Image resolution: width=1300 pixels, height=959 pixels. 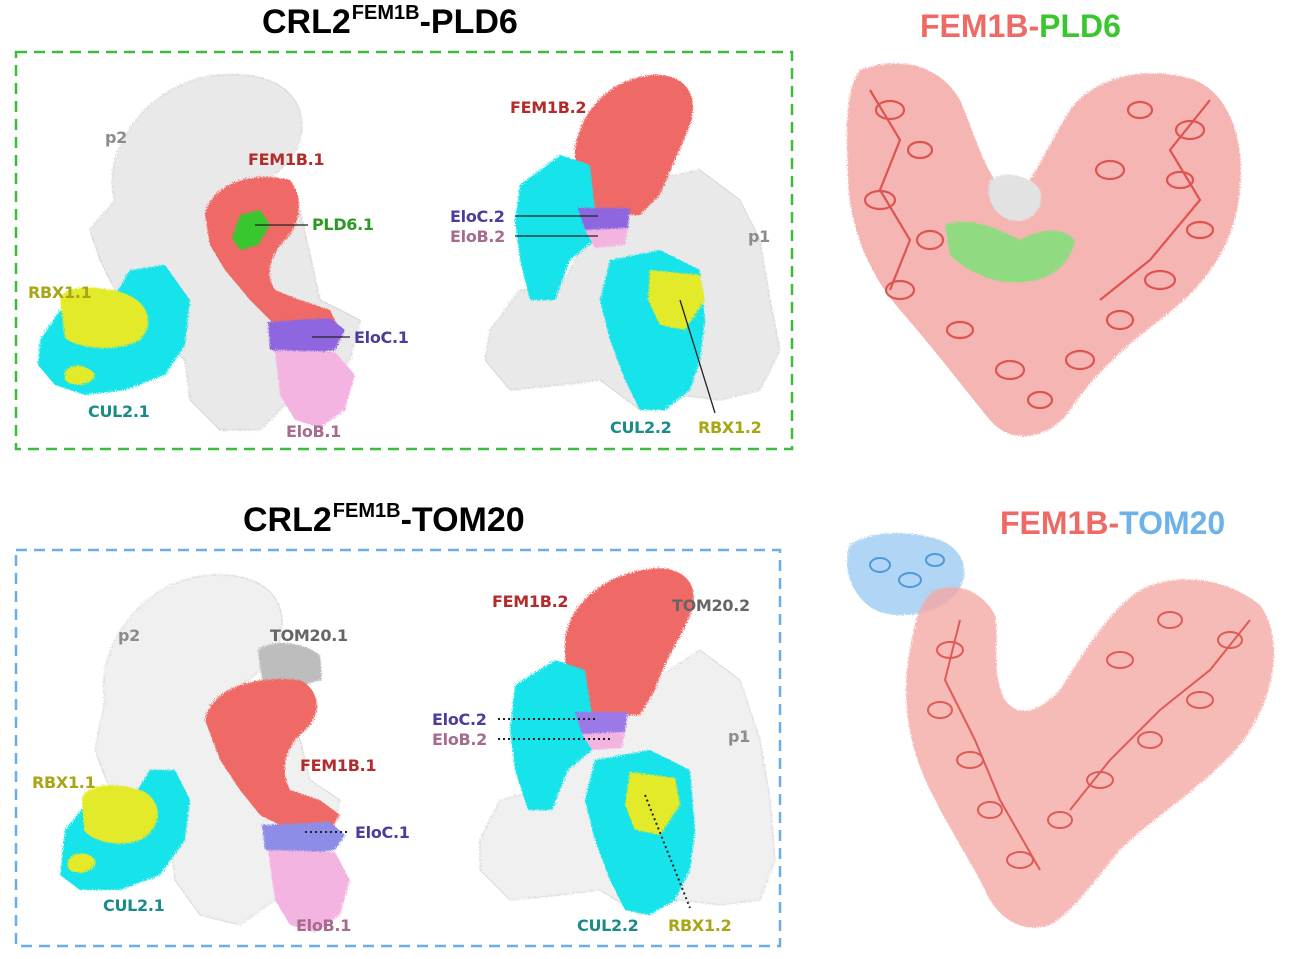 What do you see at coordinates (120, 814) in the screenshot?
I see `rbx1-density-1c` at bounding box center [120, 814].